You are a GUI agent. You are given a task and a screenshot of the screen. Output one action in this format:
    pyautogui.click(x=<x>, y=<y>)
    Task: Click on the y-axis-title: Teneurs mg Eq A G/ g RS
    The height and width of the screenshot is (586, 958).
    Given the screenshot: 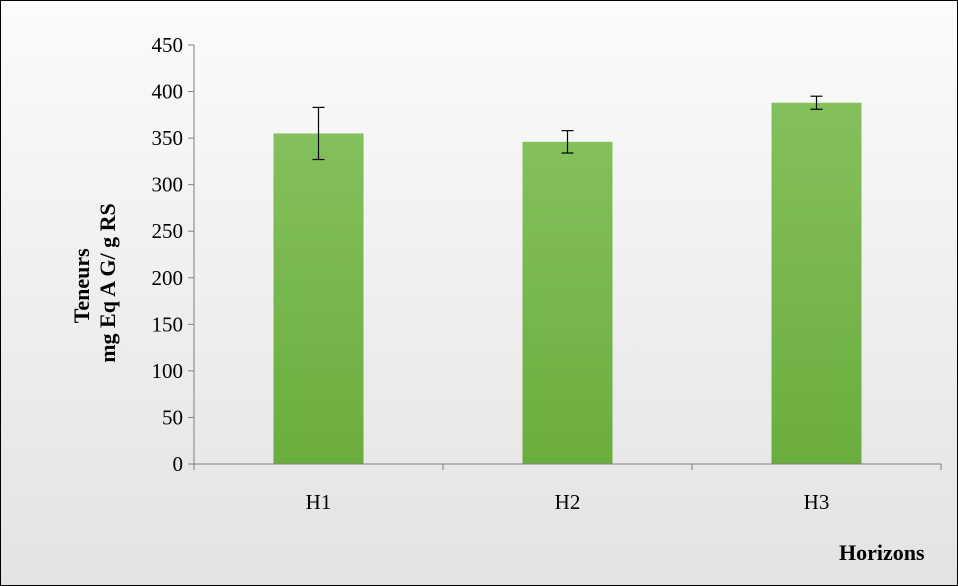 What is the action you would take?
    pyautogui.click(x=94, y=283)
    